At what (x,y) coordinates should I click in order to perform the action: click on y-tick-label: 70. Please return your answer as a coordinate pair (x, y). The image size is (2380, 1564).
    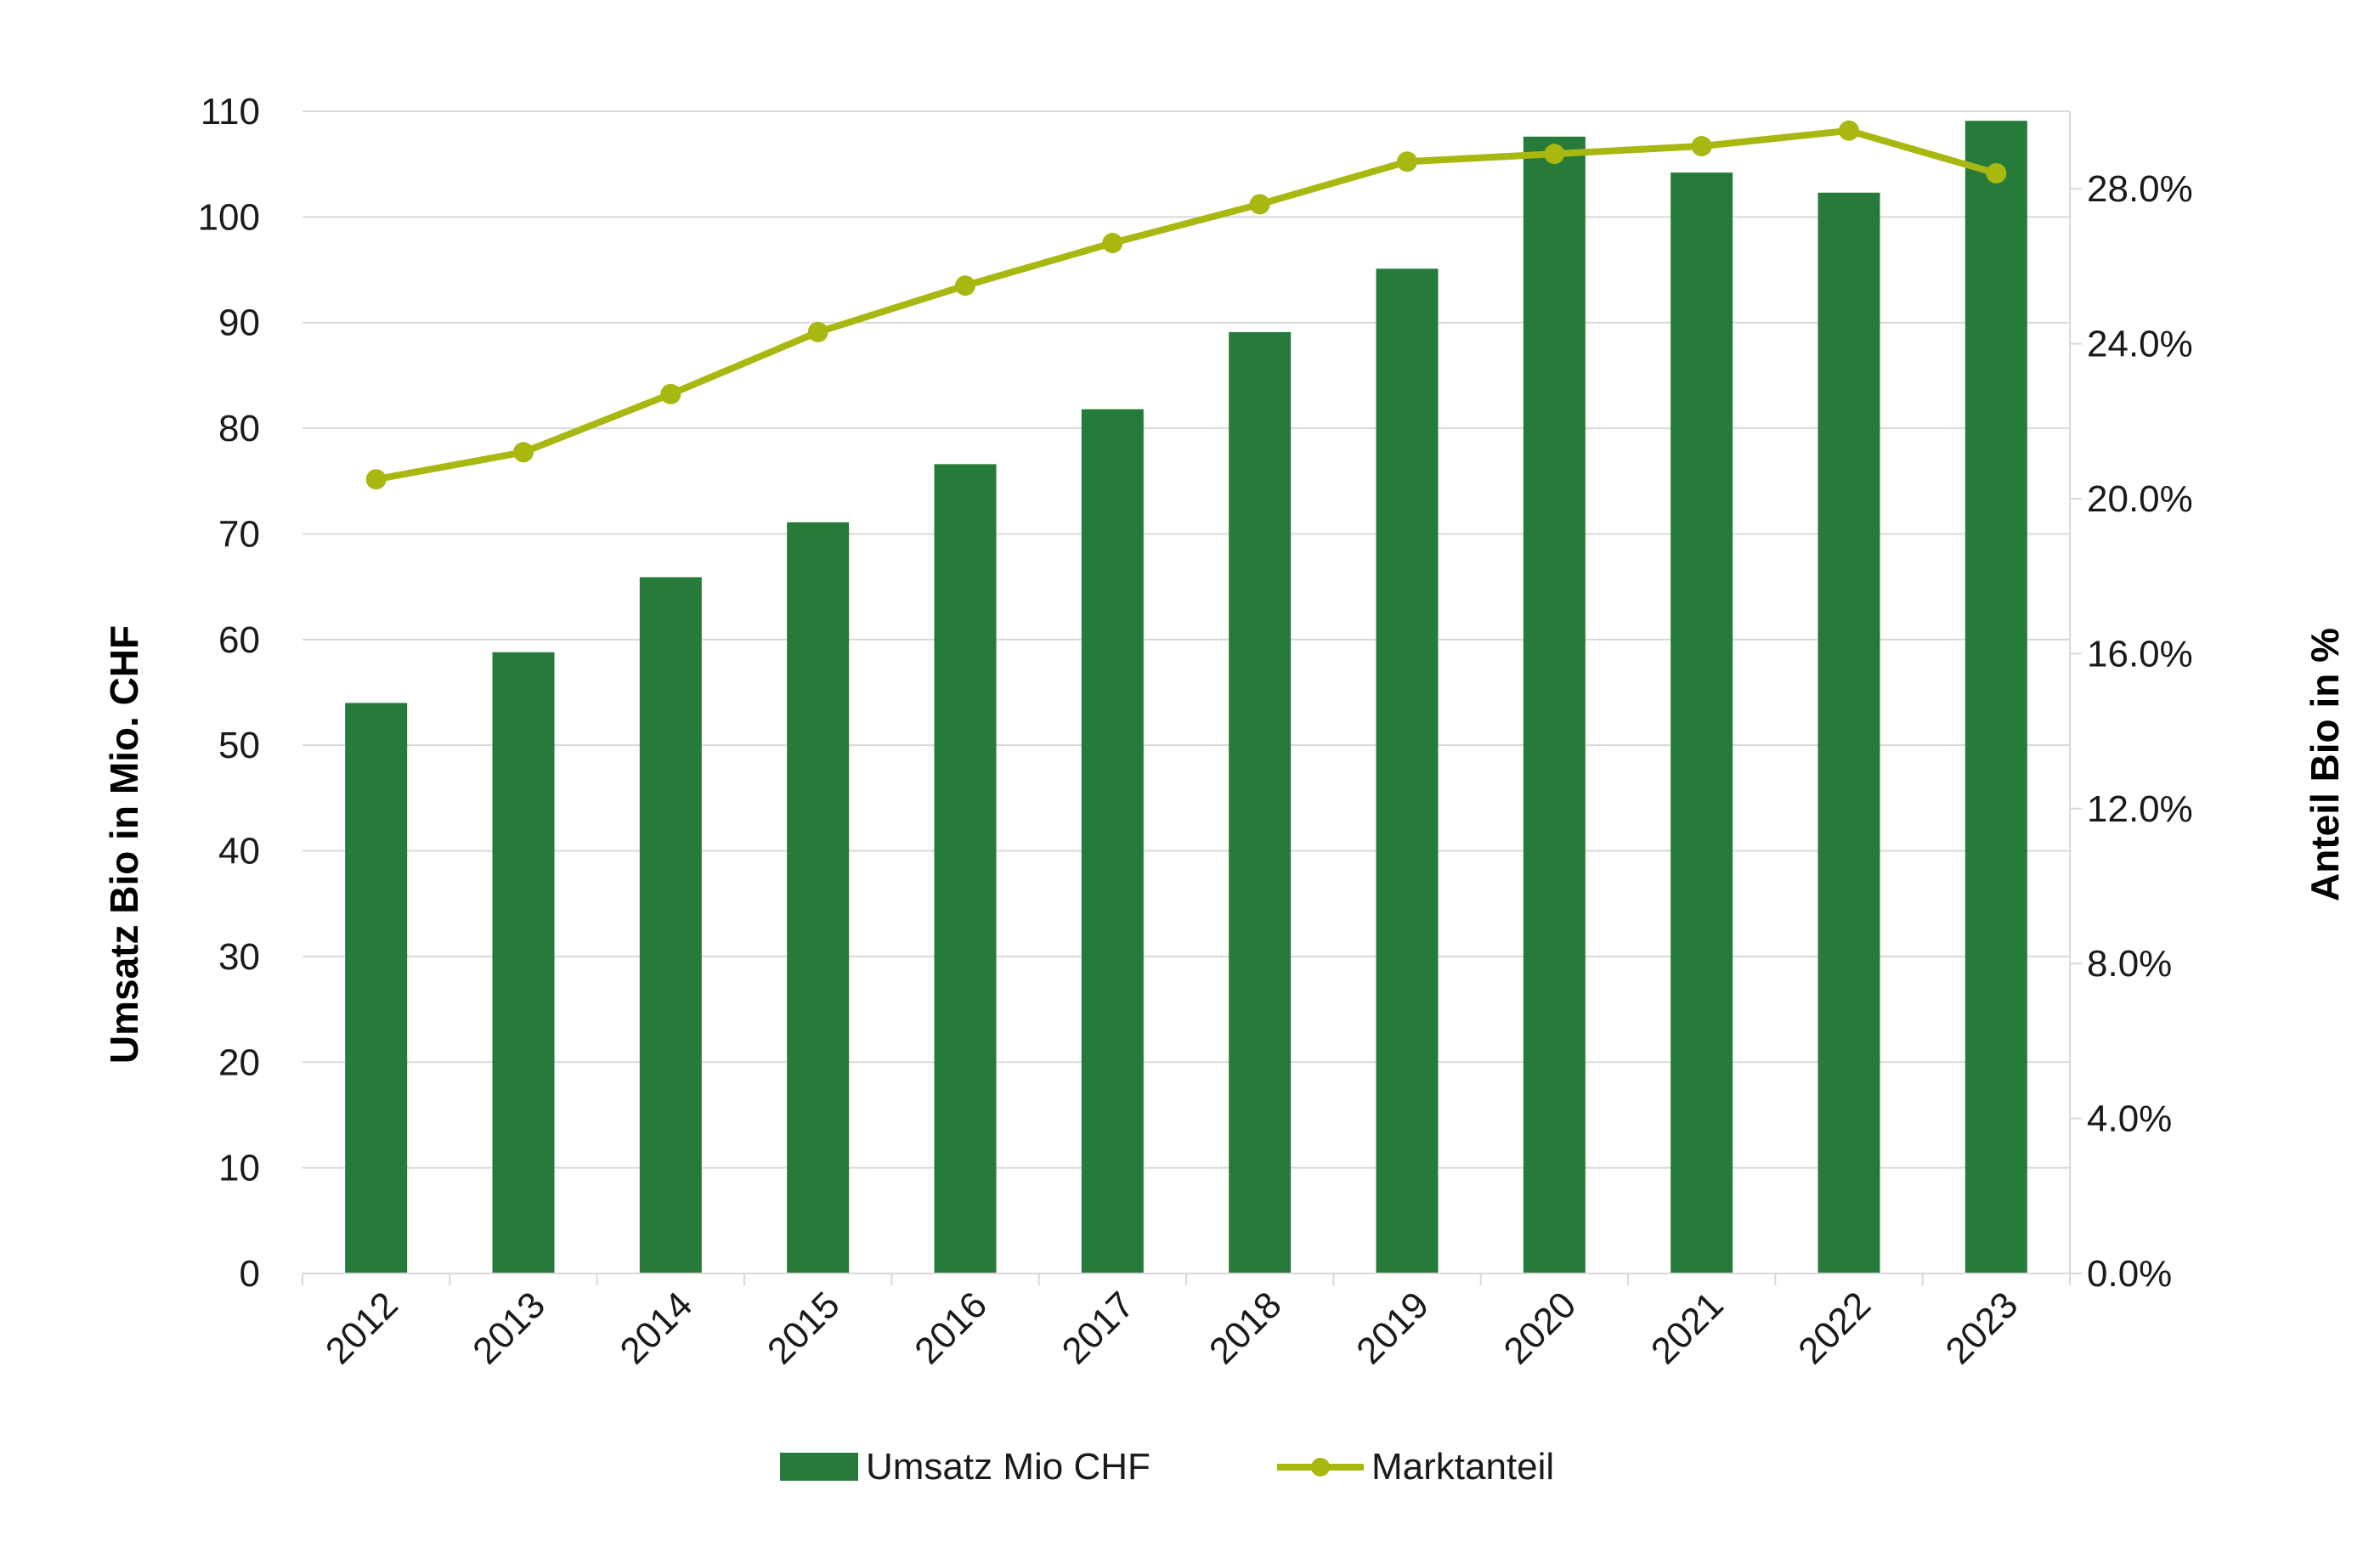
    Looking at the image, I should click on (239, 534).